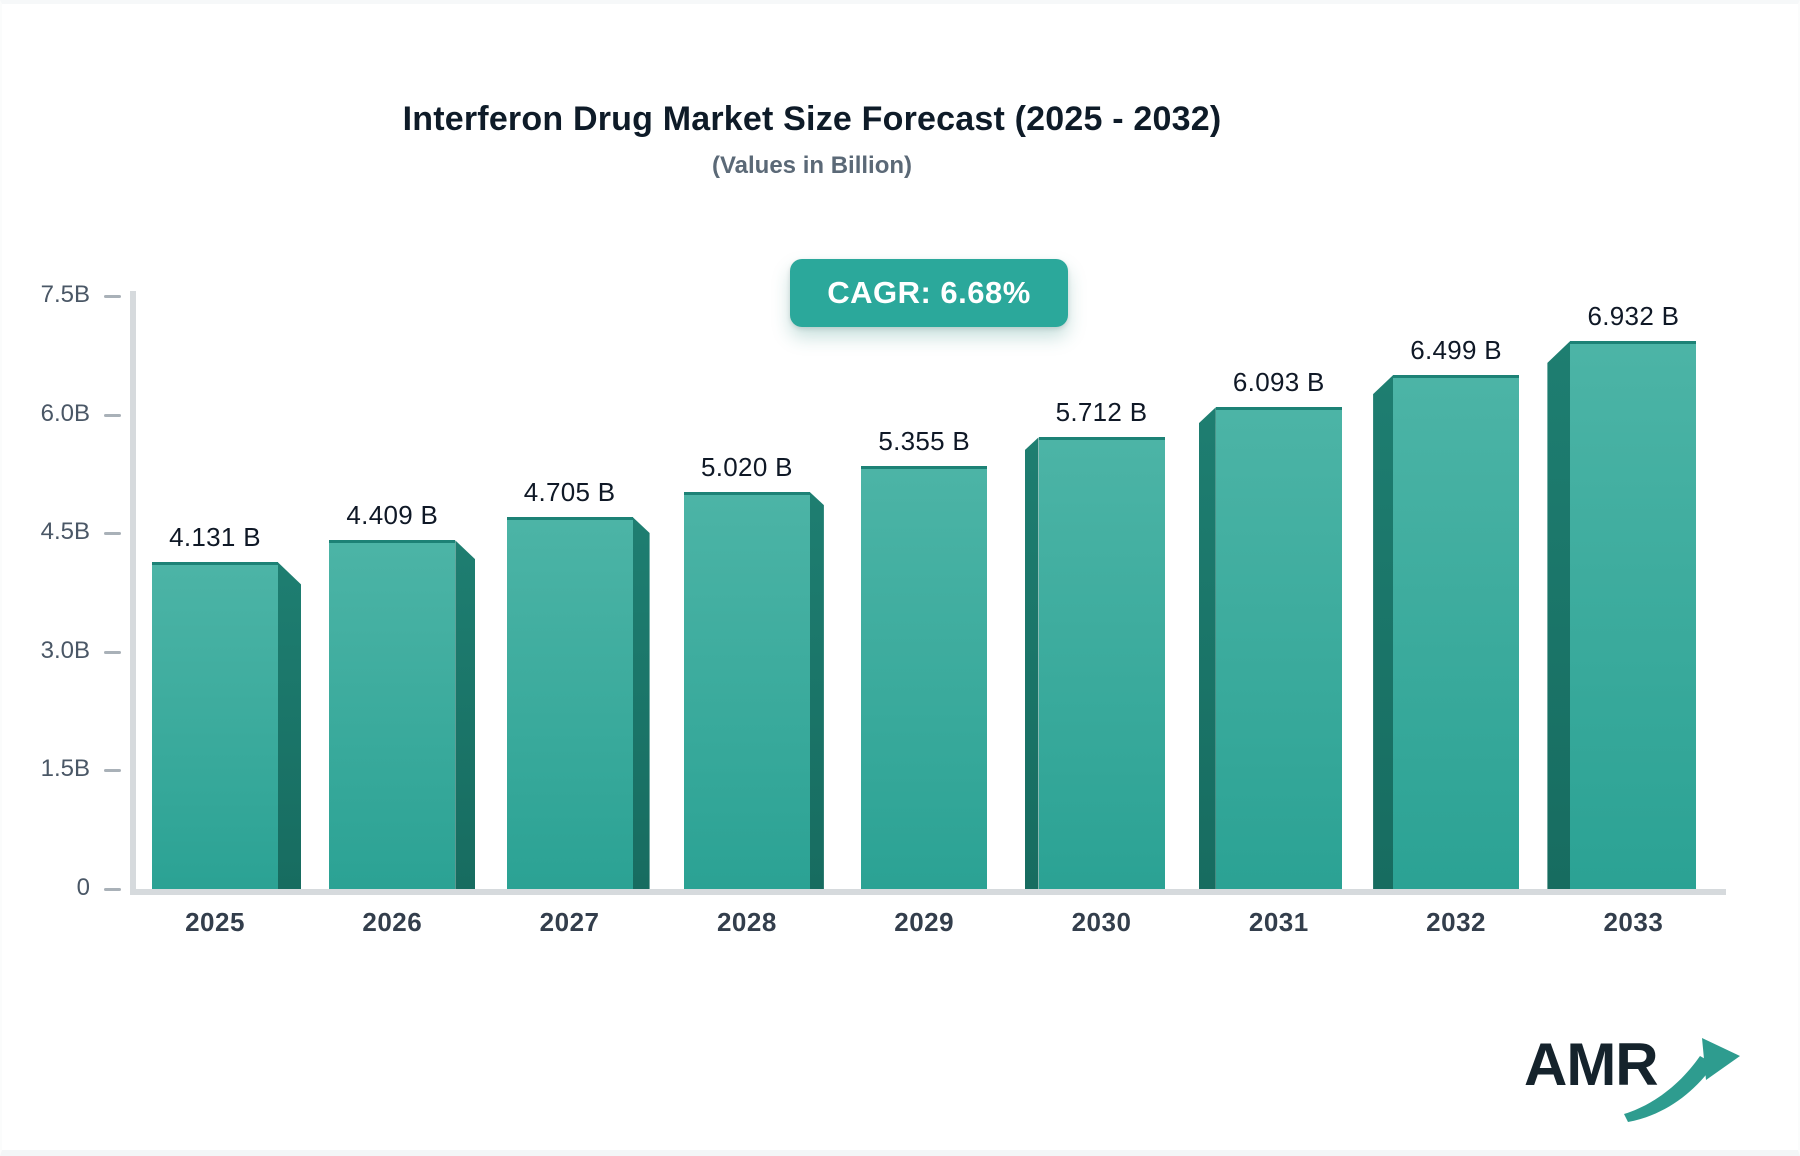  Describe the element at coordinates (569, 491) in the screenshot. I see `bar-value-label-2027: 4.705 B` at that location.